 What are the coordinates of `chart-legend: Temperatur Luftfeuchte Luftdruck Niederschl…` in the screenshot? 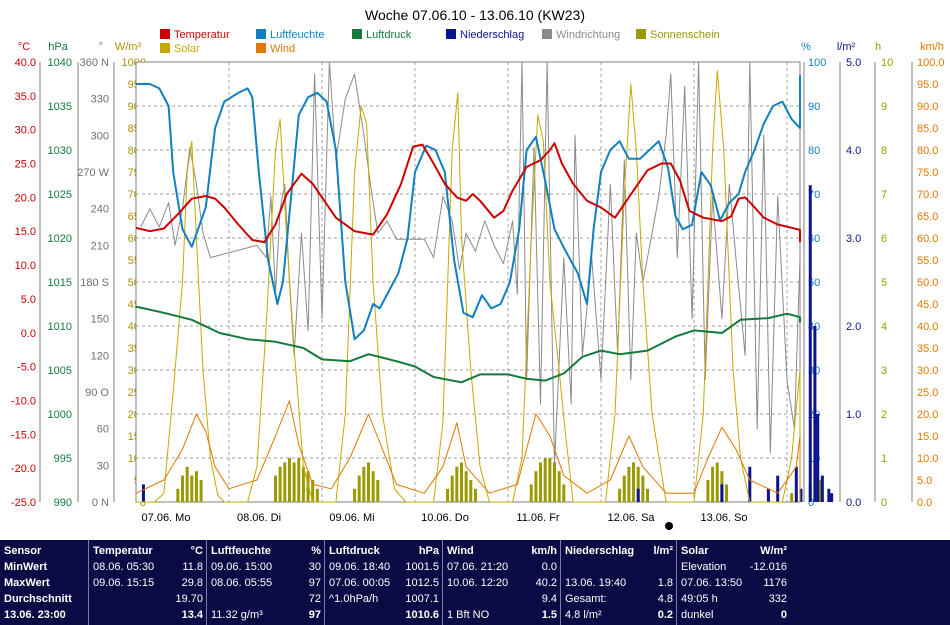 It's located at (440, 42).